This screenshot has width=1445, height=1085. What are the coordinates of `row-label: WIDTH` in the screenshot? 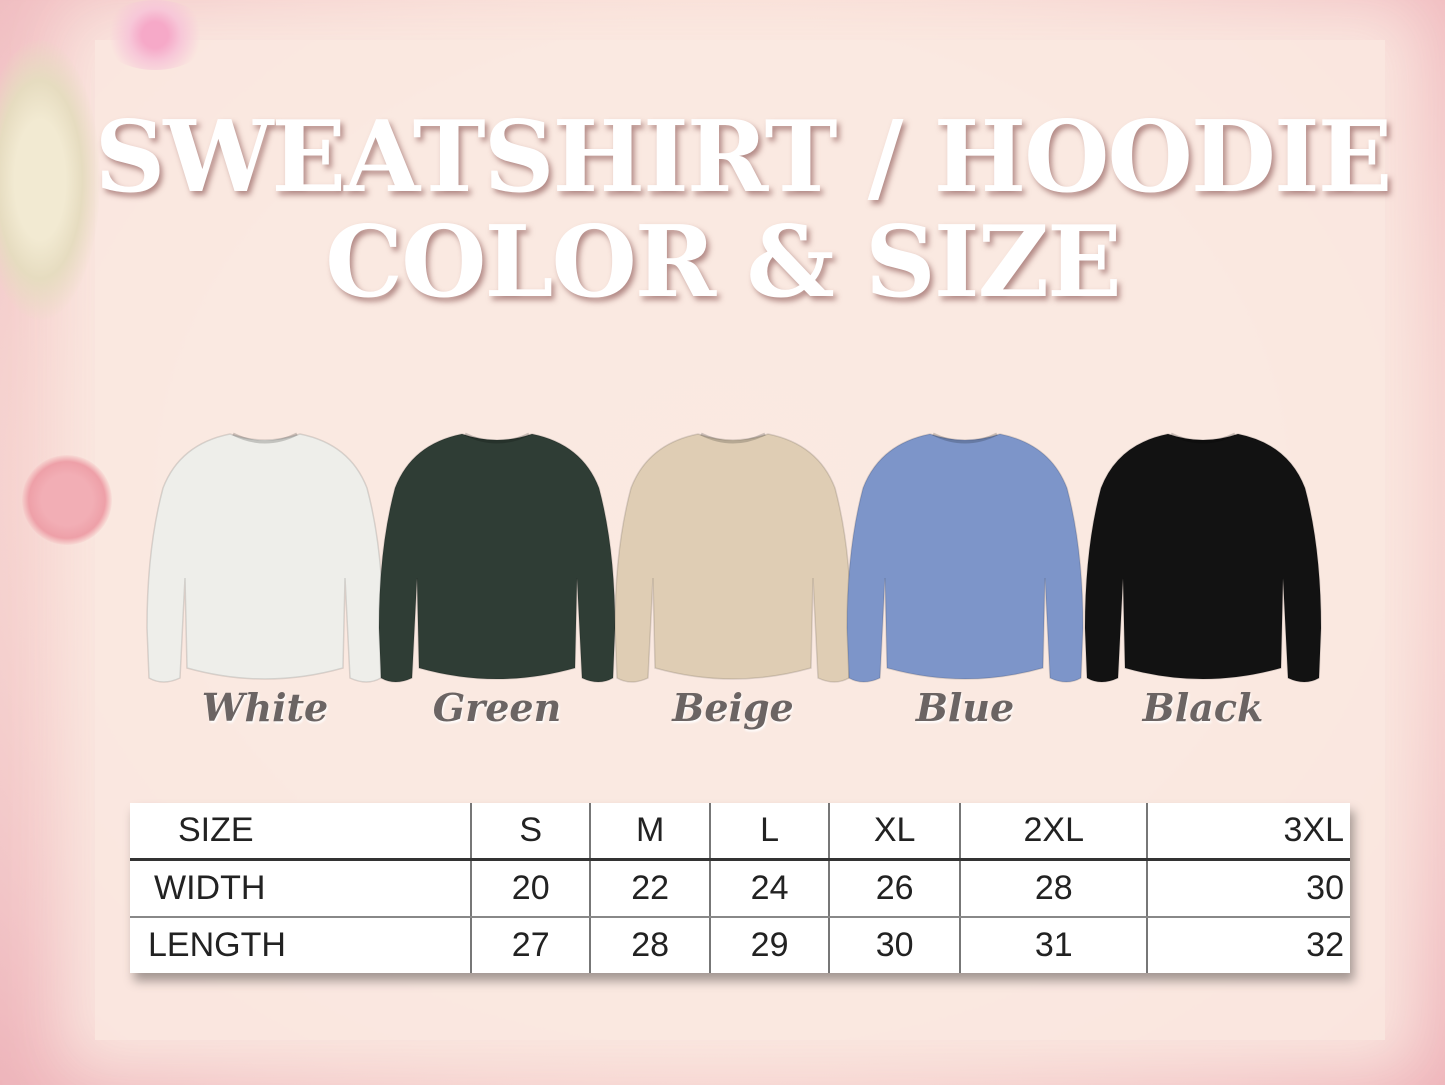 It's located at (300, 888).